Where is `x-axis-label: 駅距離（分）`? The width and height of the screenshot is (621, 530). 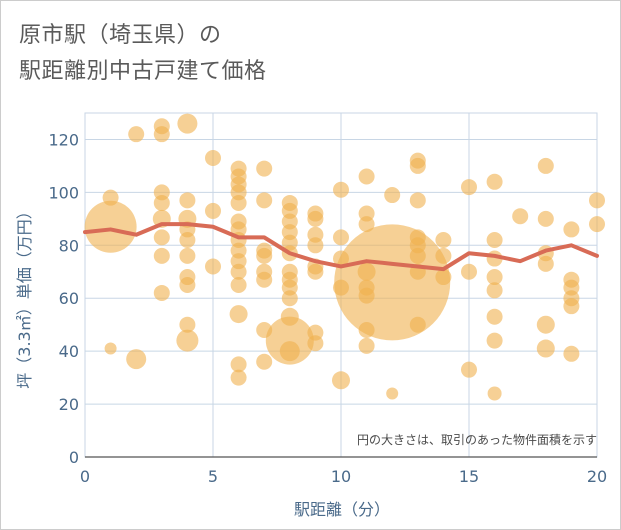
x-axis-label: 駅距離（分） is located at coordinates (342, 509).